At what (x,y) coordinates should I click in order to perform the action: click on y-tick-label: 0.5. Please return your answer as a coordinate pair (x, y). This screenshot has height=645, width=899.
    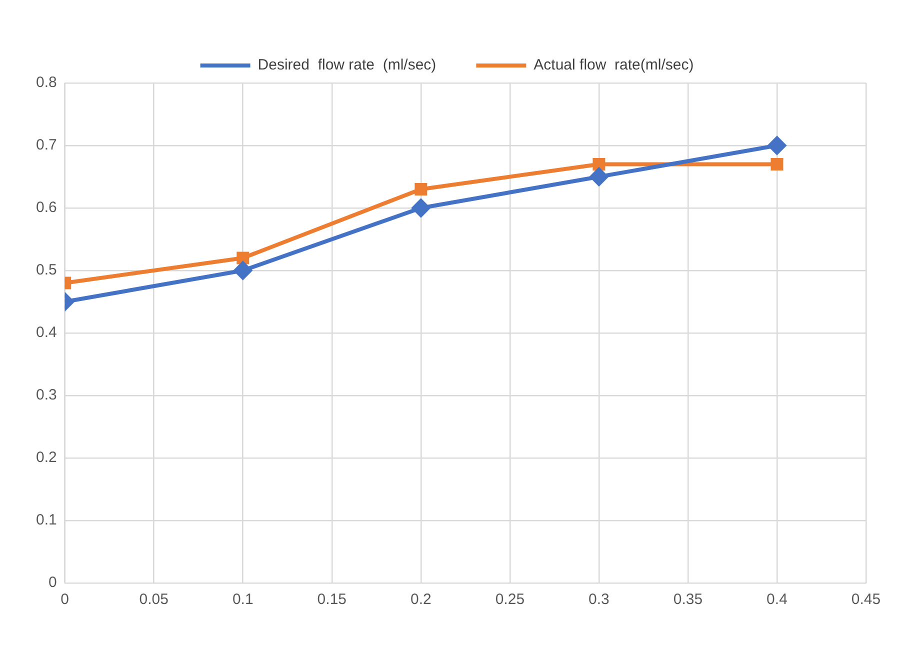
    Looking at the image, I should click on (46, 270).